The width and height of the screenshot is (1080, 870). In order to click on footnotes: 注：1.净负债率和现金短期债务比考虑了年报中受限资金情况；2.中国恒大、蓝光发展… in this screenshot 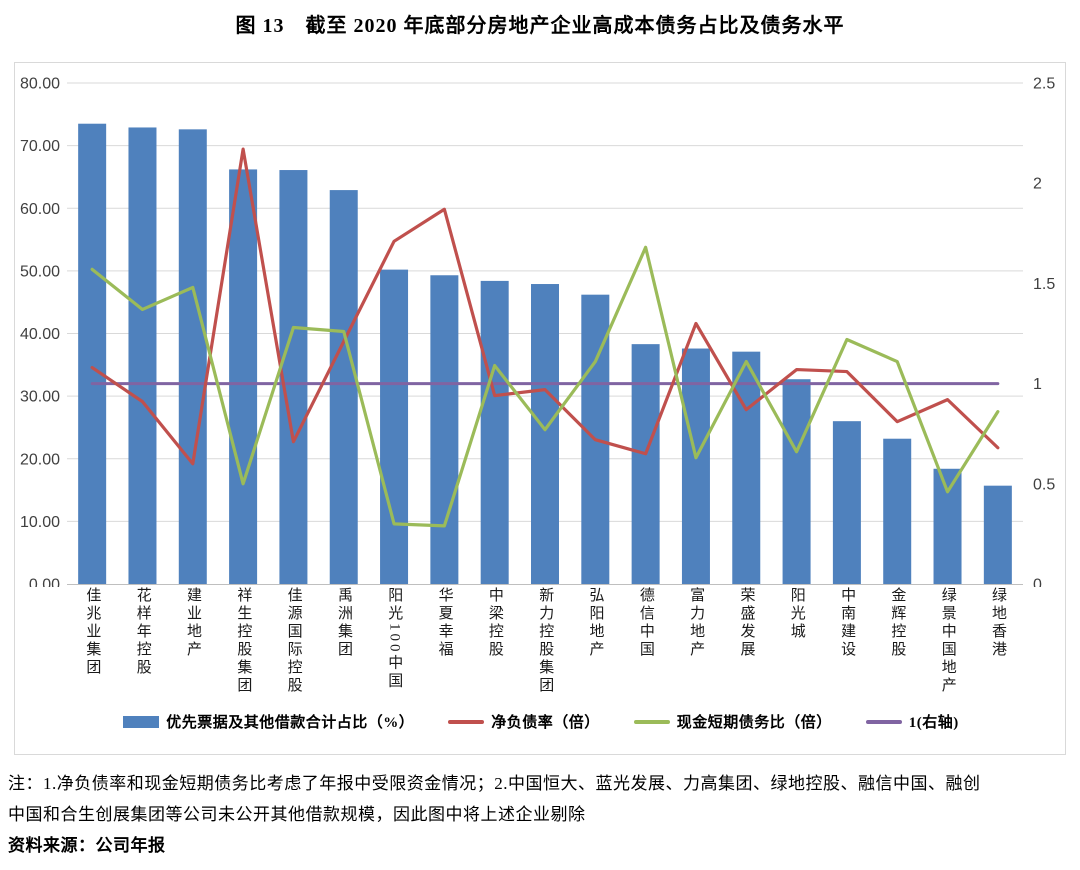, I will do `click(541, 814)`.